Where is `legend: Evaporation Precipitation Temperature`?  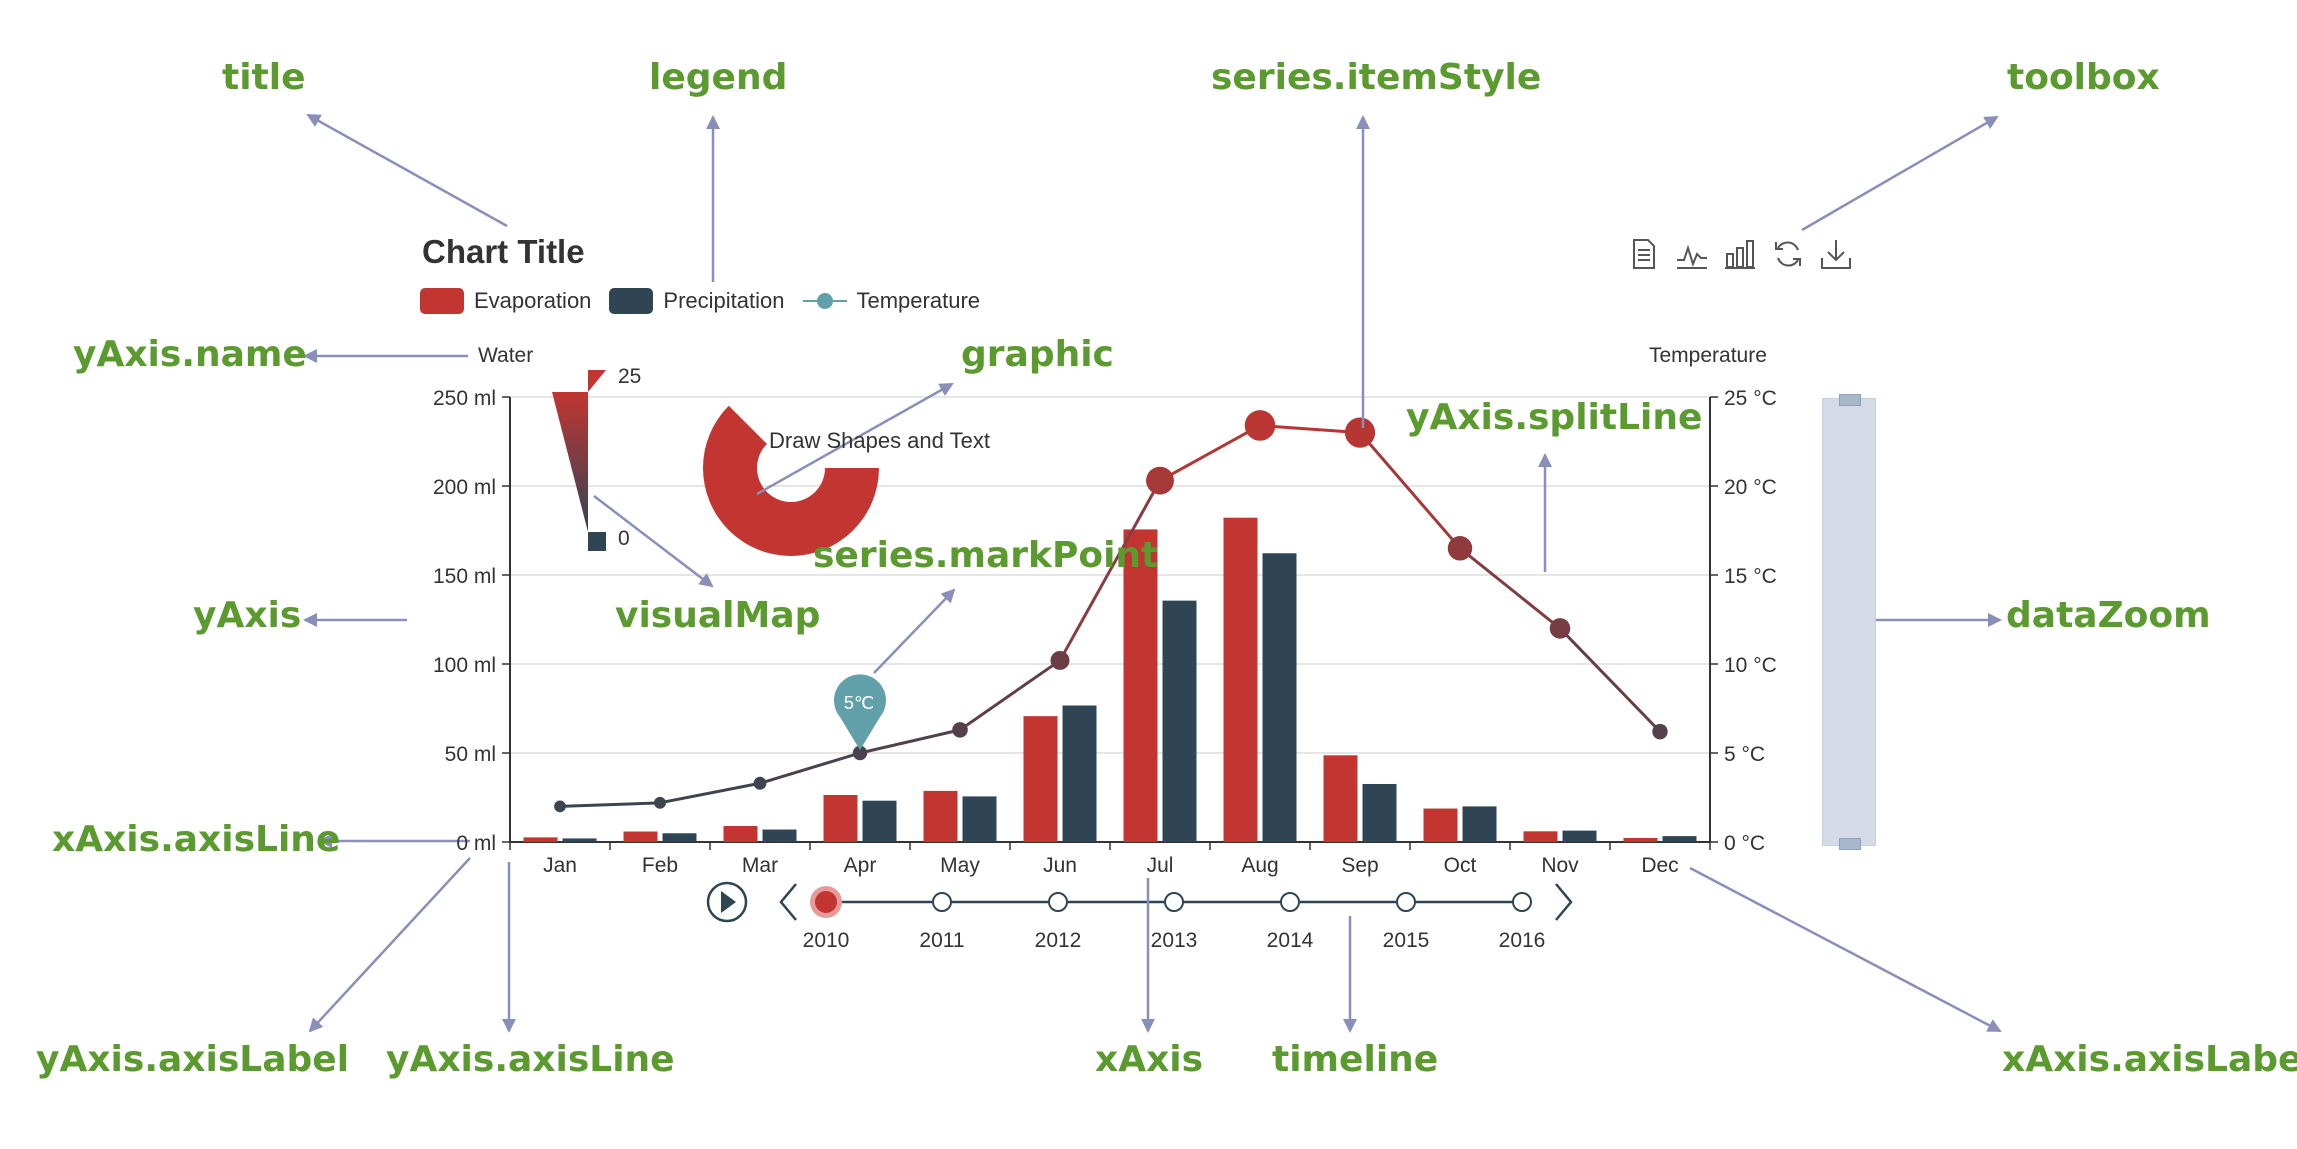 legend: Evaporation Precipitation Temperature is located at coordinates (700, 301).